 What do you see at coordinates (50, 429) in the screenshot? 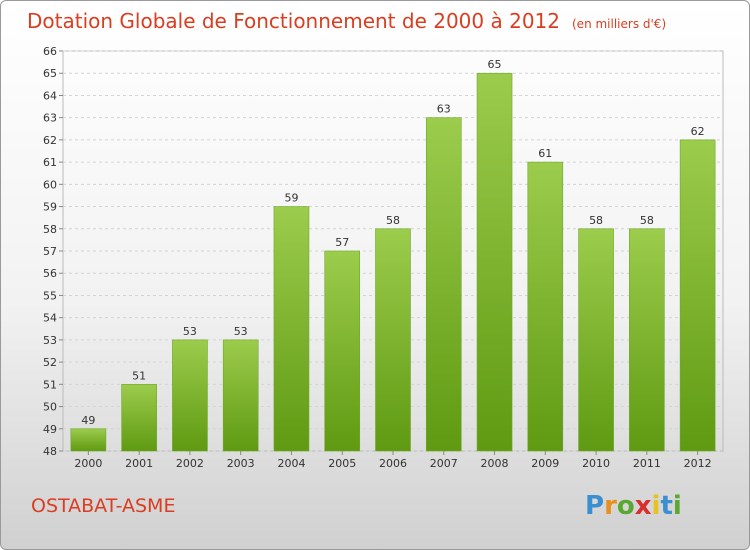
I see `y-tick-label: 49` at bounding box center [50, 429].